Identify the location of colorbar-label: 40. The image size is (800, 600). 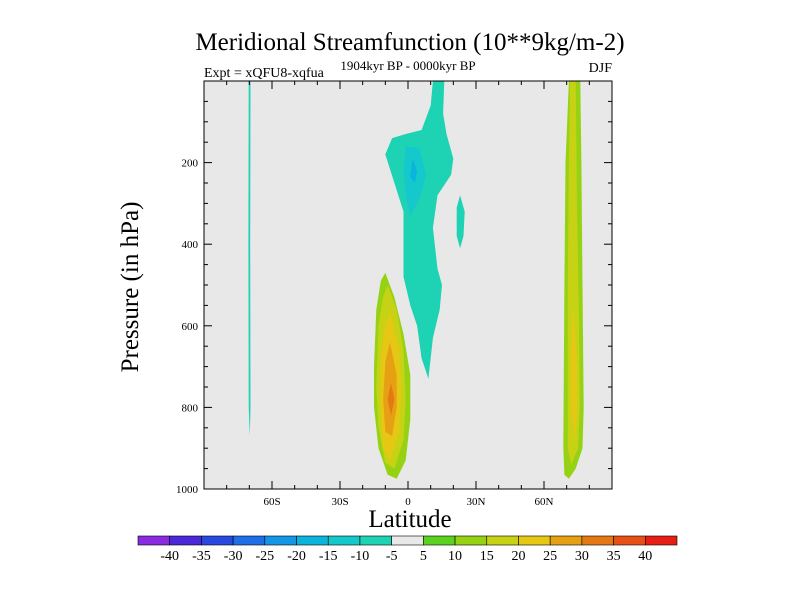
(645, 556).